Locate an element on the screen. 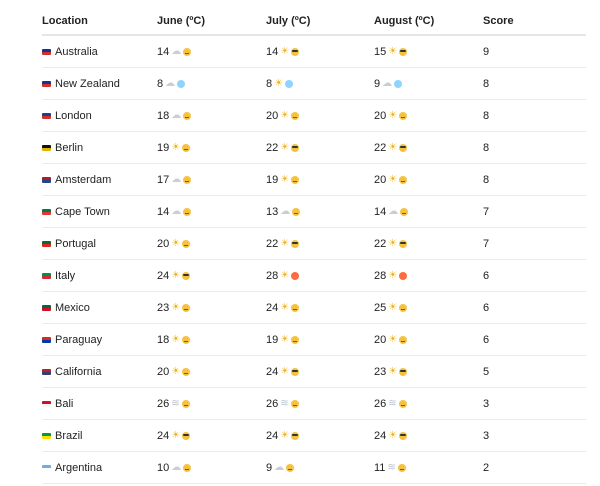 The image size is (600, 486). header-location: Location is located at coordinates (99, 22).